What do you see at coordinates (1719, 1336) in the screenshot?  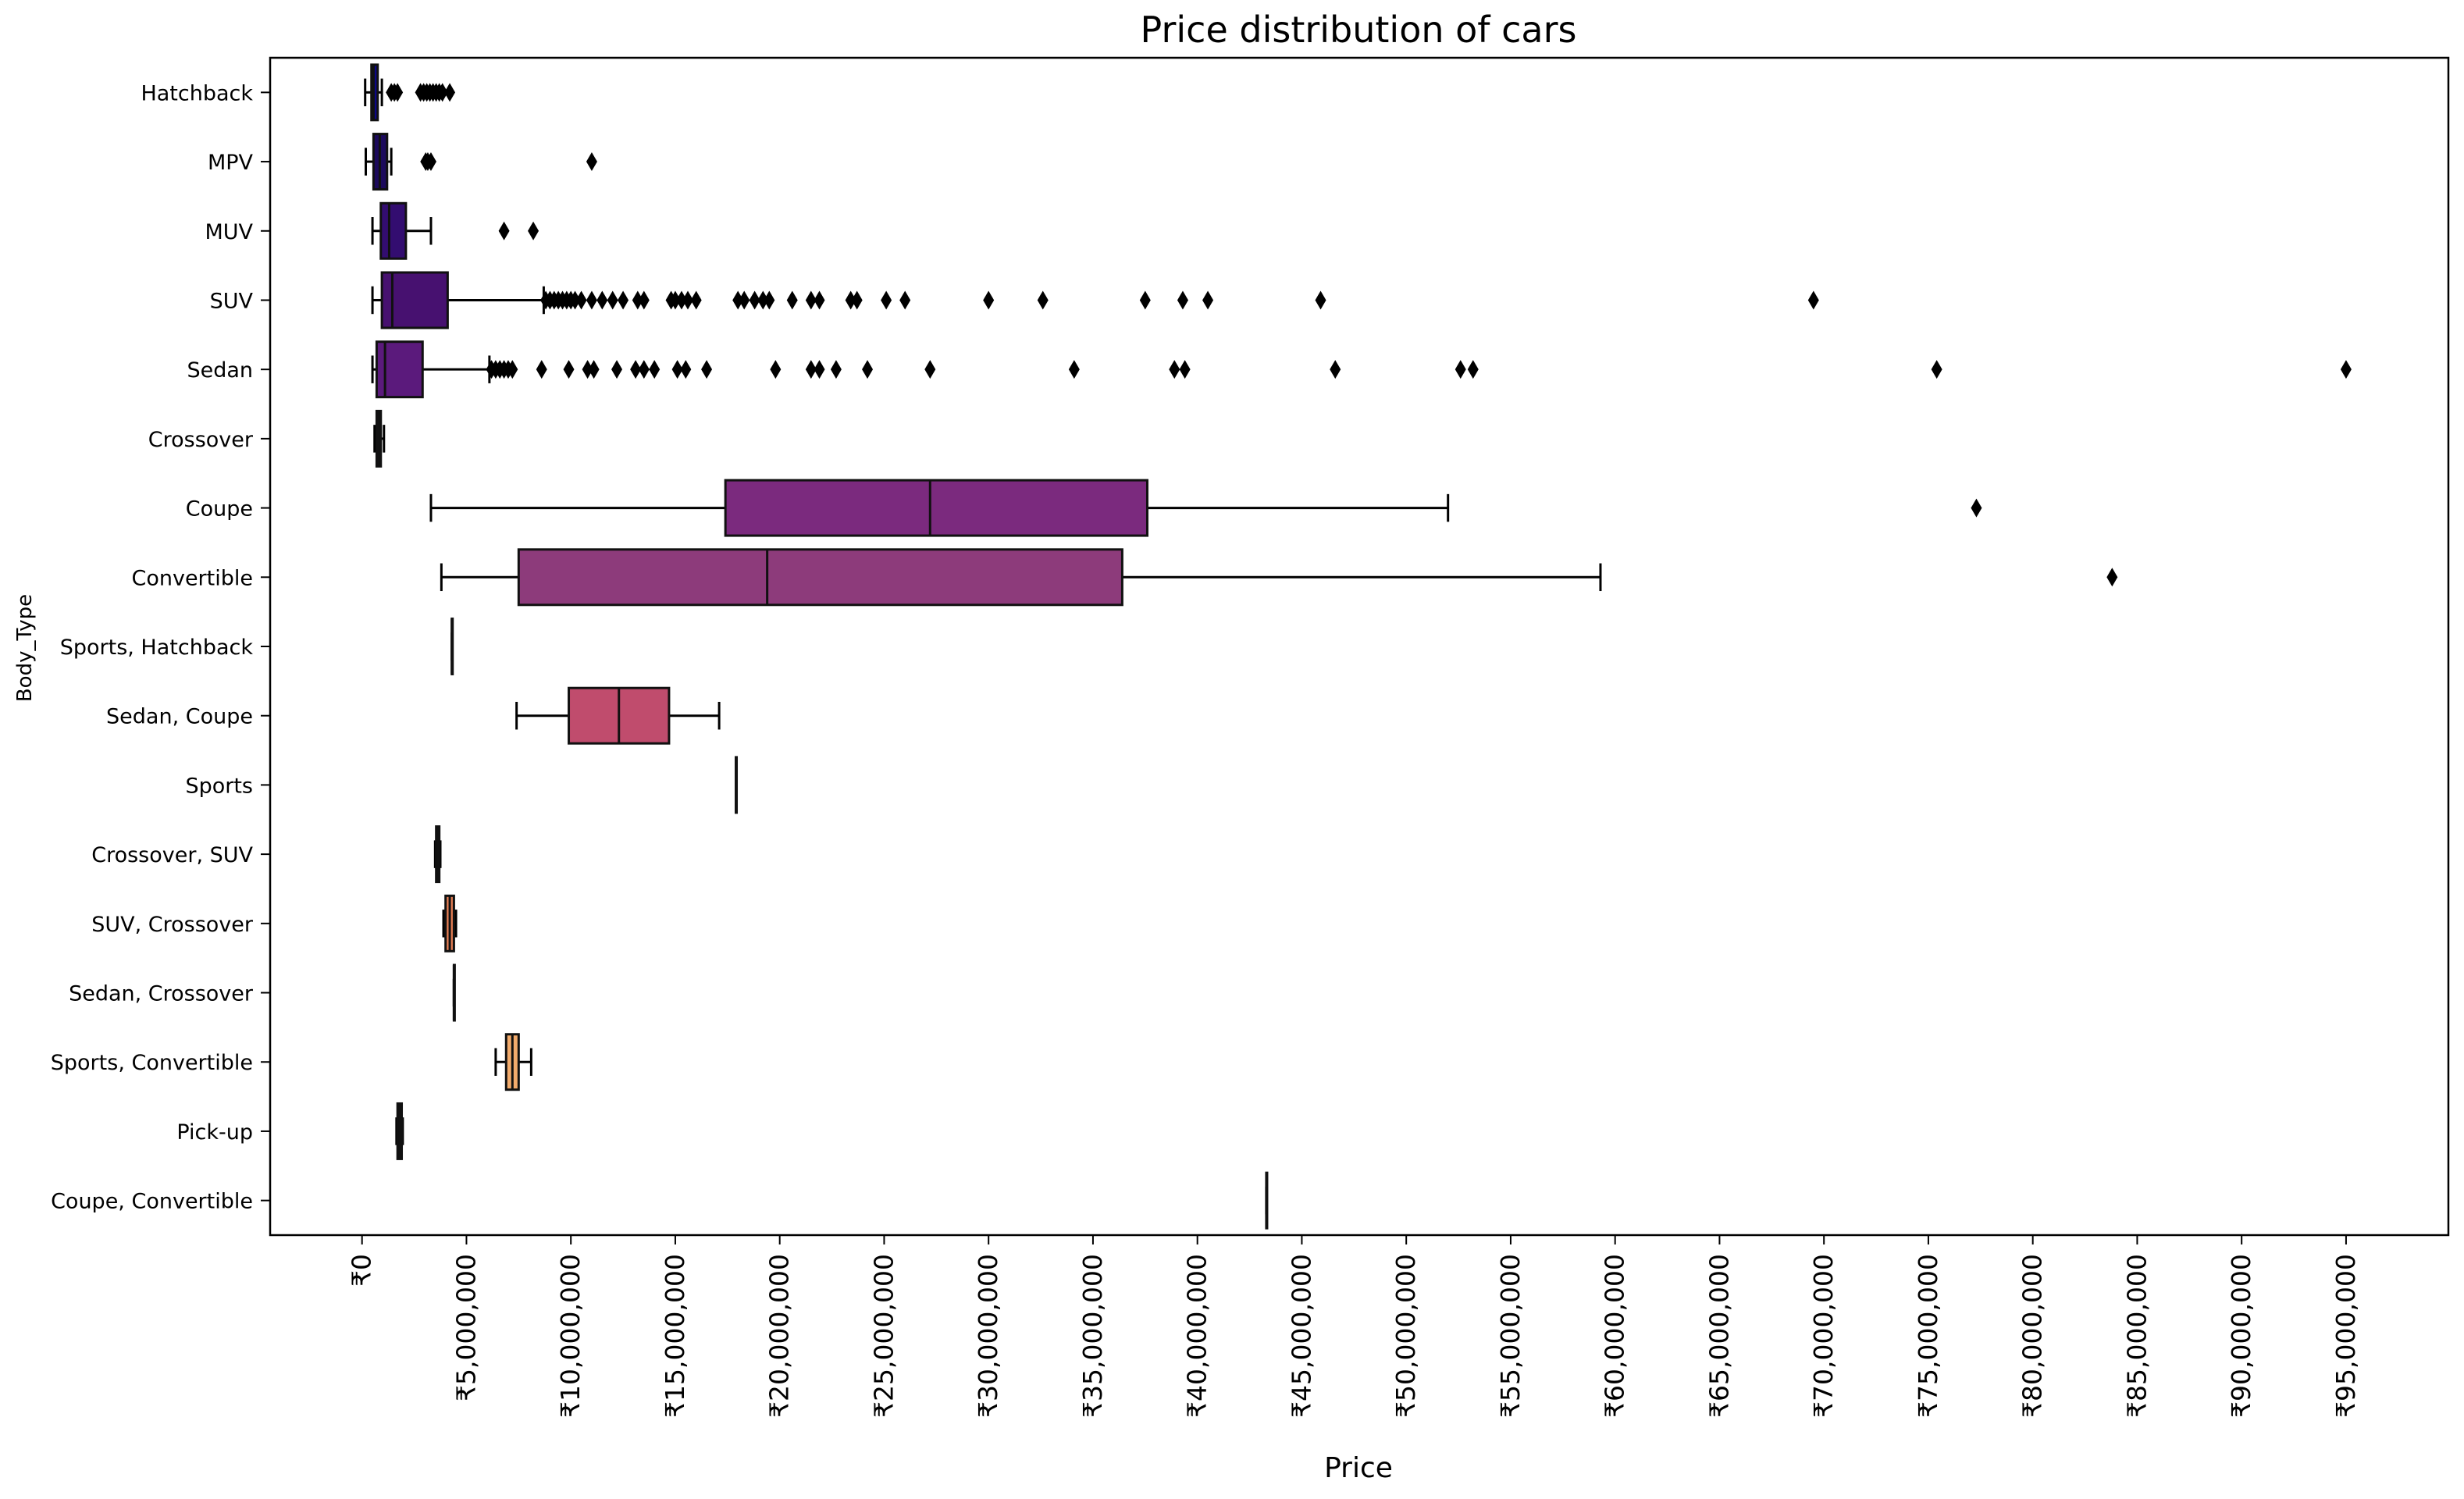 I see `x-tick-label: ₹65,000,000` at bounding box center [1719, 1336].